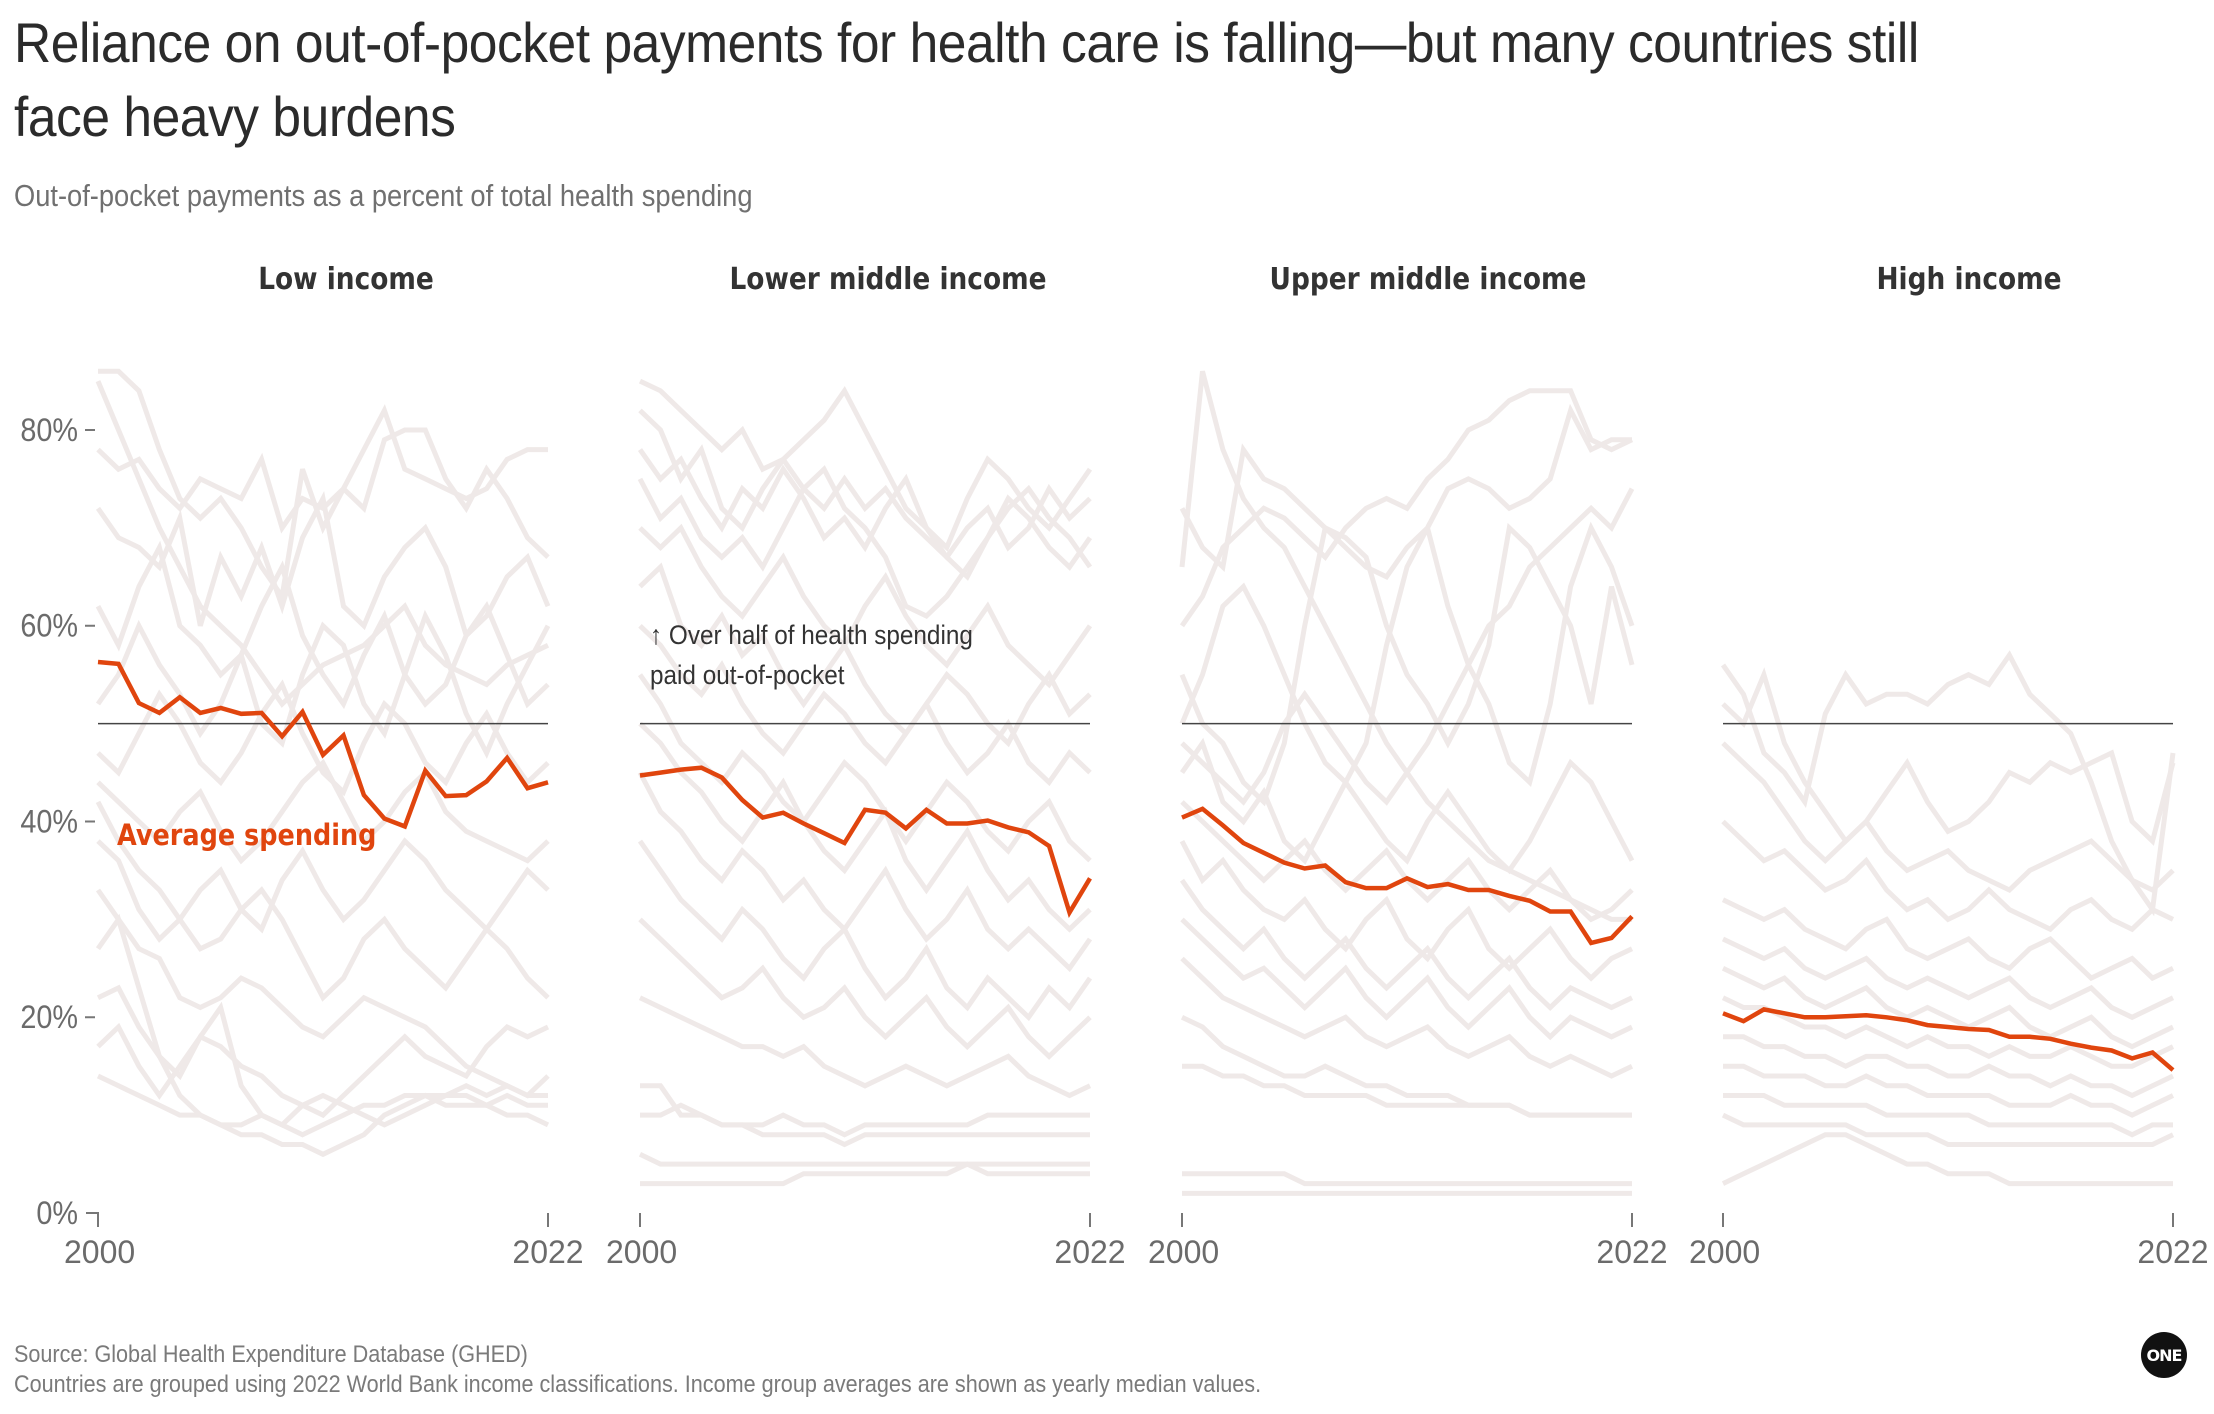  What do you see at coordinates (747, 675) in the screenshot?
I see `annotation-line-2: paid out-of-pocket` at bounding box center [747, 675].